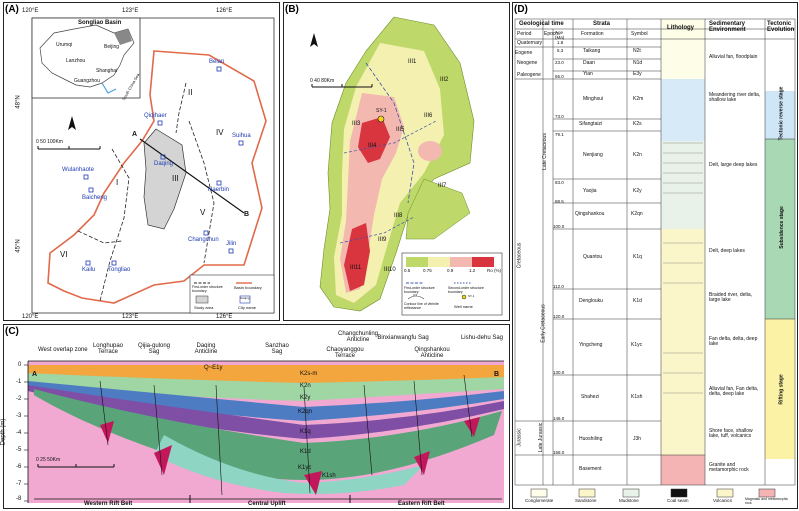 The width and height of the screenshot is (799, 511). I want to click on legend-b-first-order: First-order structure boundary, so click(419, 290).